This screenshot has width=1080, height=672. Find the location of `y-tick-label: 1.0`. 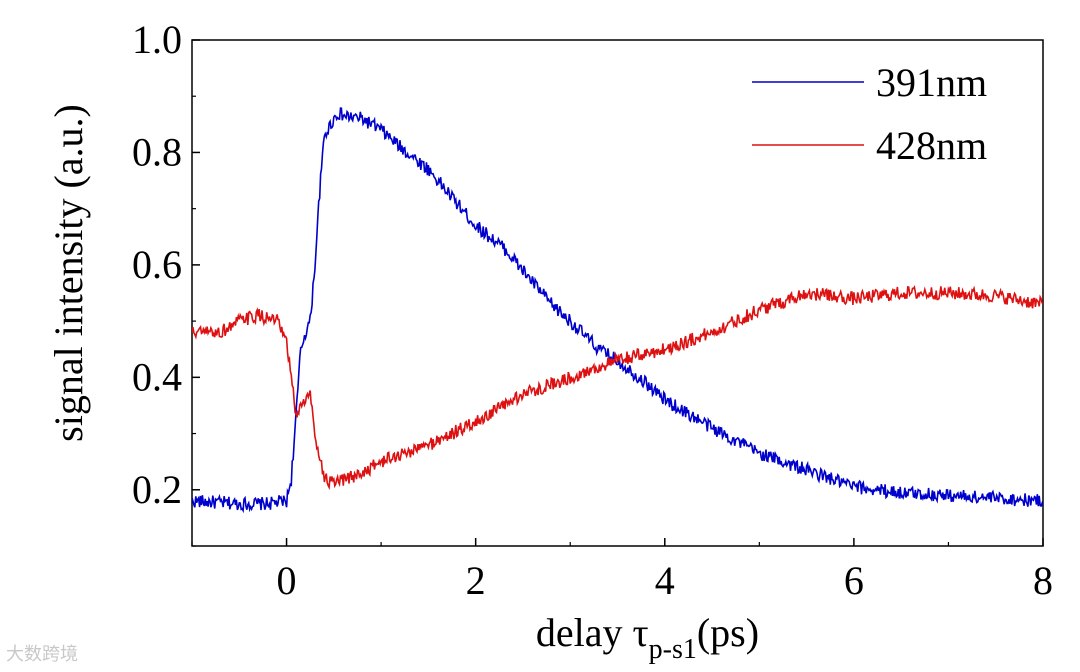

y-tick-label: 1.0 is located at coordinates (157, 39).